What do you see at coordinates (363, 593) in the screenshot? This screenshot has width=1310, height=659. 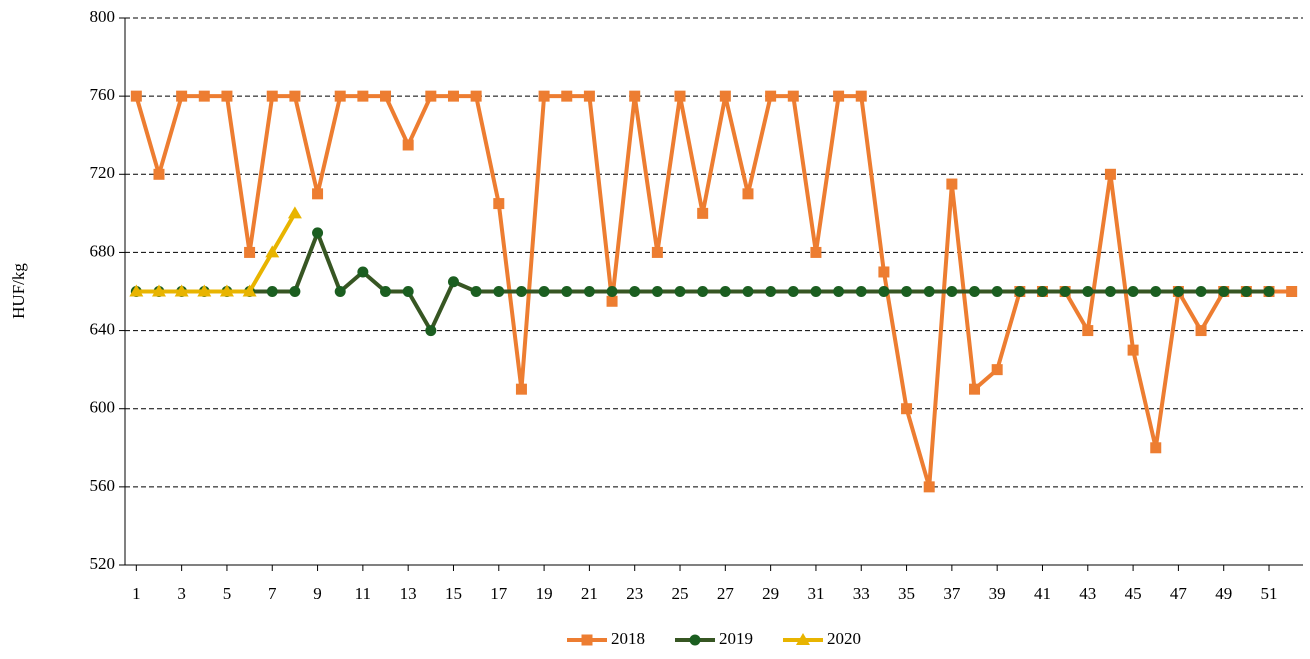 I see `x-tick-label: 11` at bounding box center [363, 593].